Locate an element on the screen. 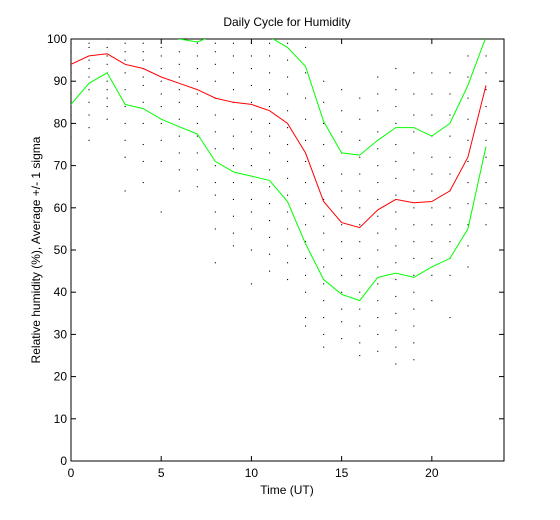 This screenshot has height=520, width=560. x-tick-label: 5 is located at coordinates (161, 473).